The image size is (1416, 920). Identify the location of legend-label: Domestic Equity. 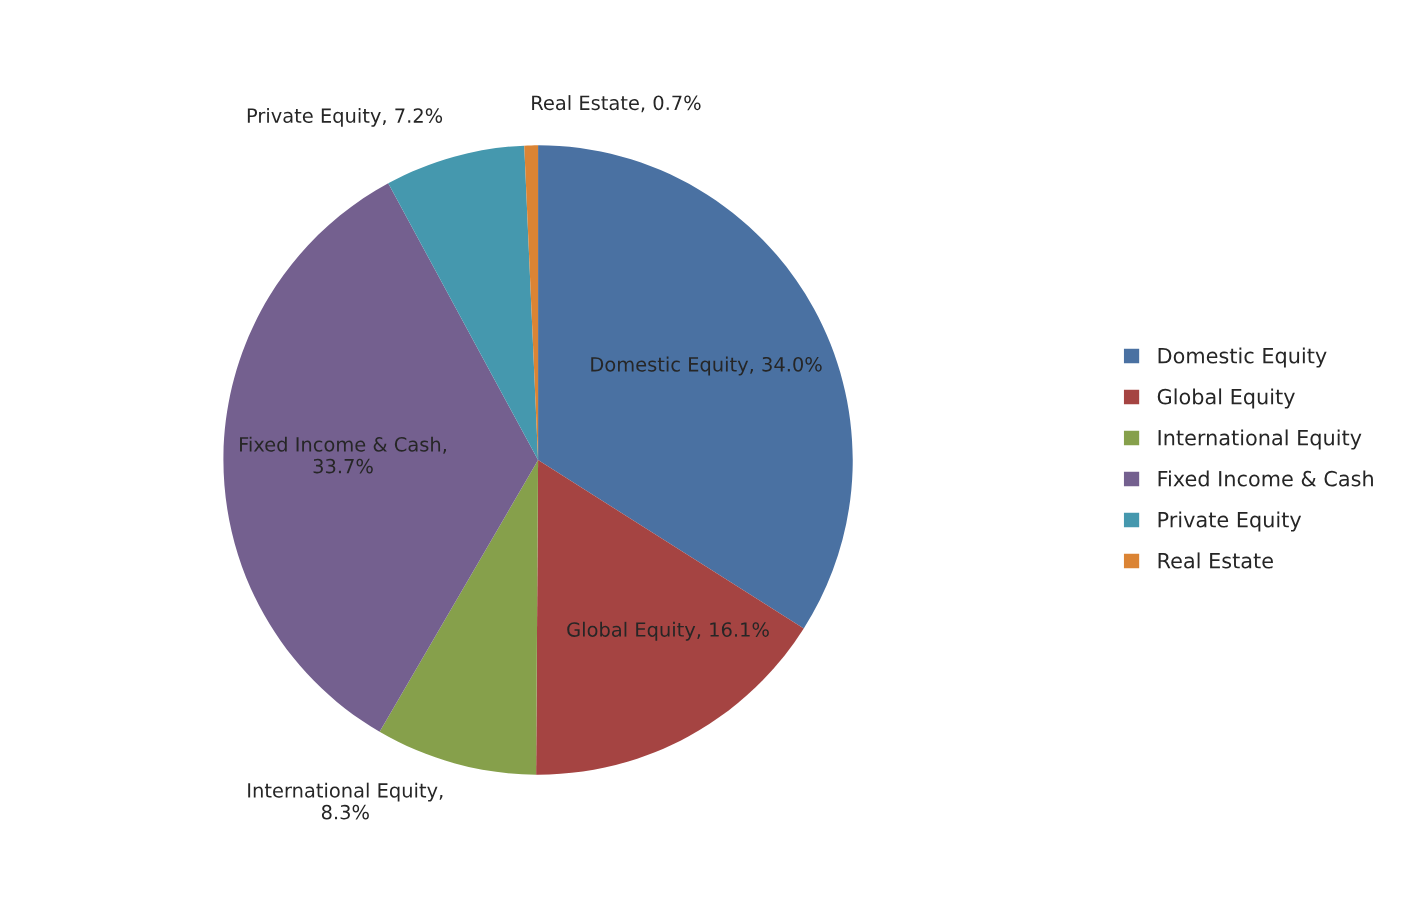
(1242, 357).